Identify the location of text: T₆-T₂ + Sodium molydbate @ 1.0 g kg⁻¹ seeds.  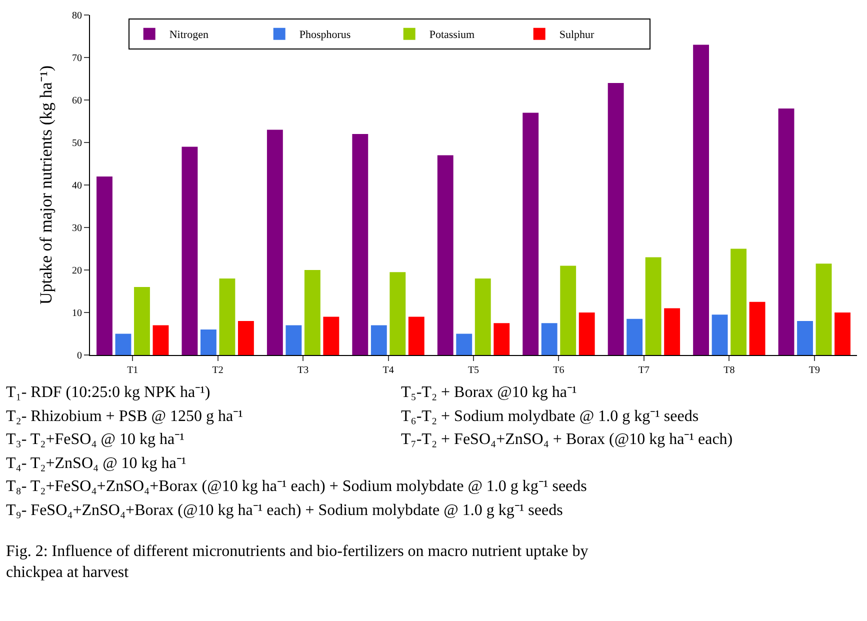
(550, 416).